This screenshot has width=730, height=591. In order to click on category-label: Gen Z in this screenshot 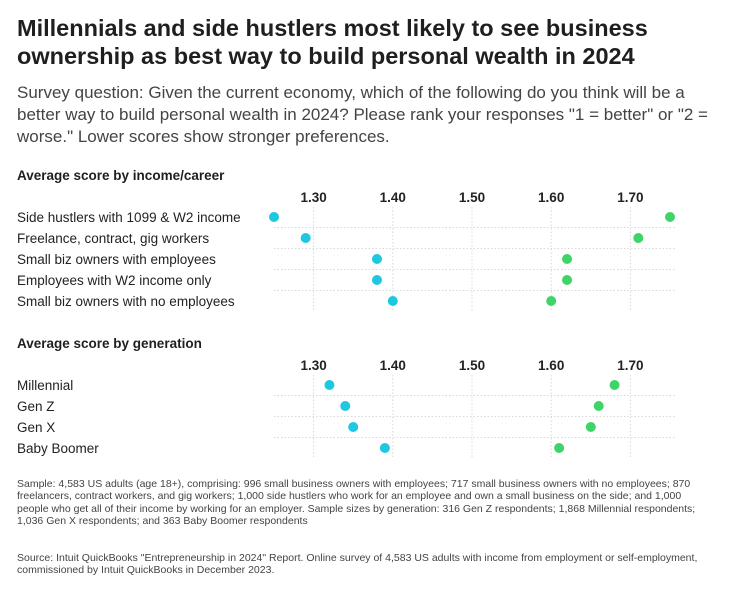, I will do `click(36, 406)`.